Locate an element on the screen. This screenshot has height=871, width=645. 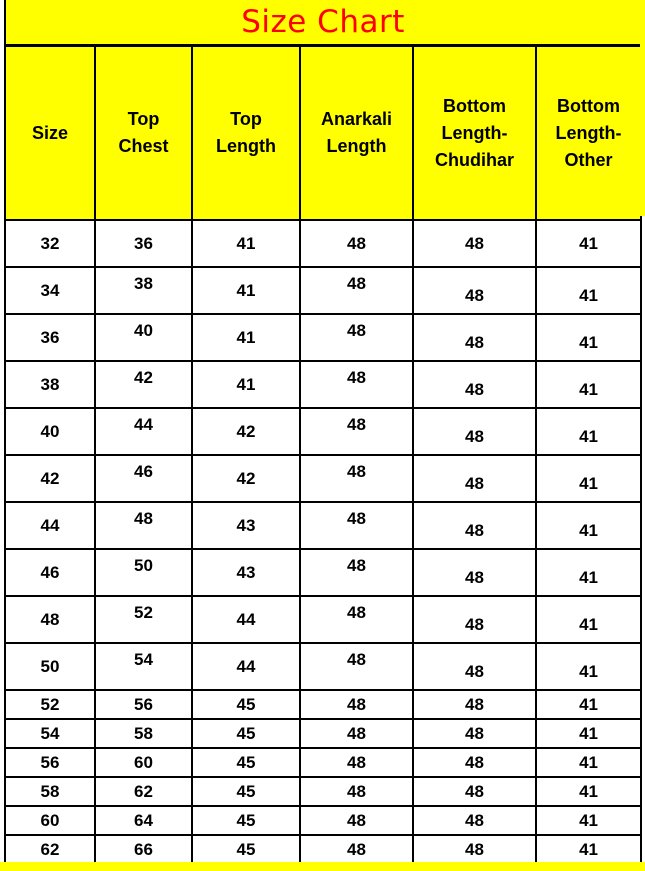
table-row: 32 36 41 48 48 41 is located at coordinates (323, 243).